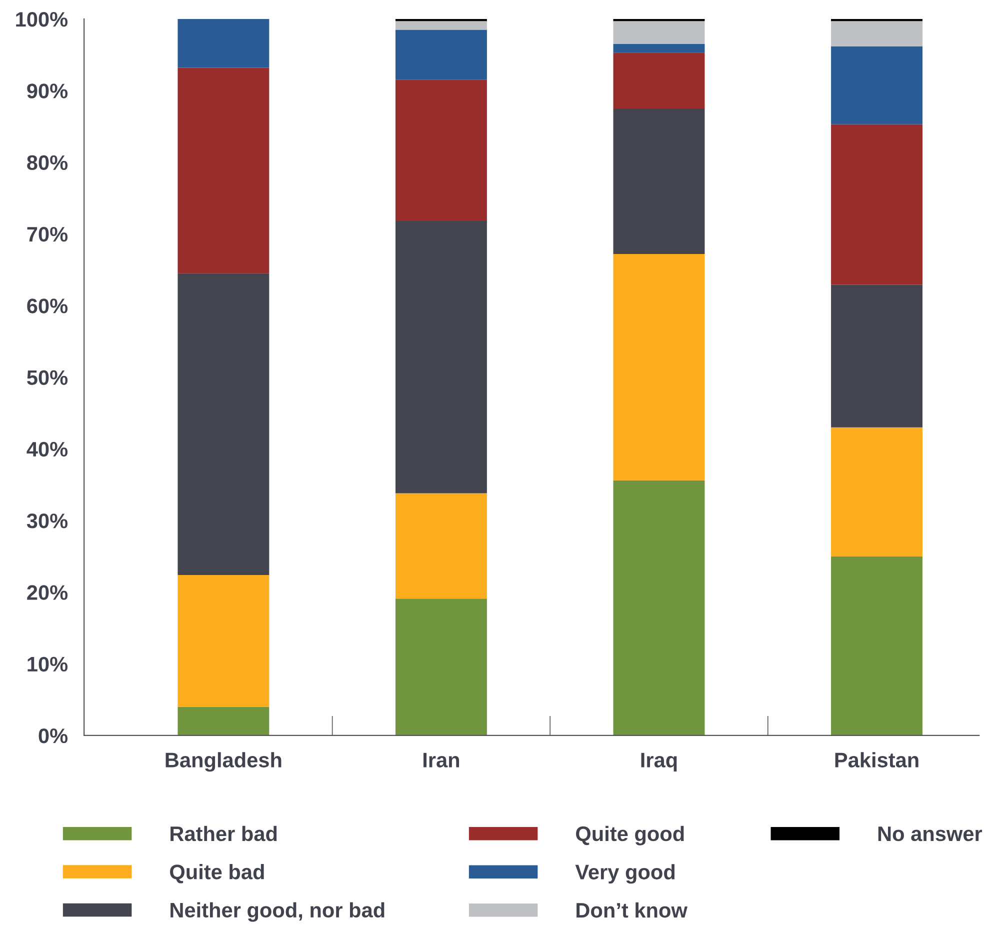 This screenshot has width=989, height=949. What do you see at coordinates (442, 760) in the screenshot?
I see `x-tick-label: Iran` at bounding box center [442, 760].